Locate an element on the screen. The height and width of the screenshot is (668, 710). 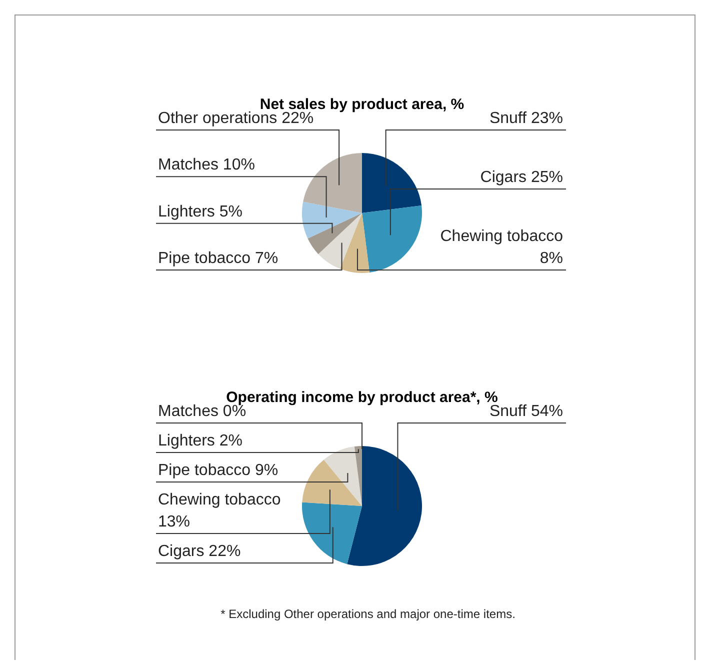
category-label: Matches 0% is located at coordinates (202, 411).